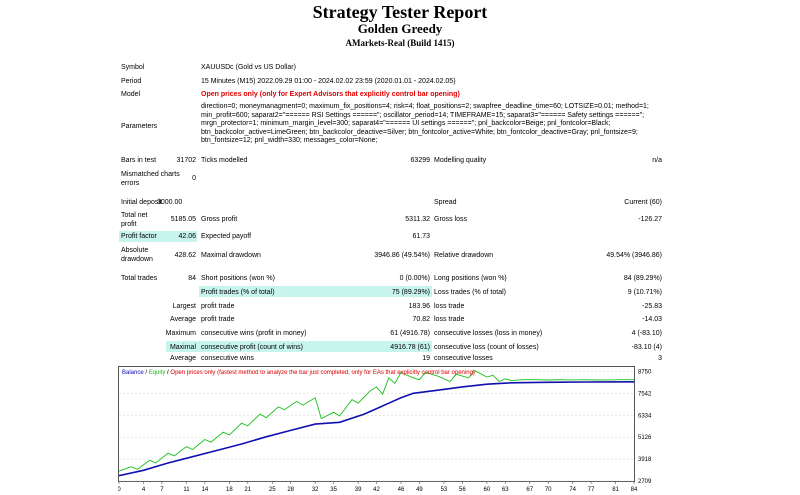  Describe the element at coordinates (141, 202) in the screenshot. I see `deposit-label: Initial deposit` at that location.